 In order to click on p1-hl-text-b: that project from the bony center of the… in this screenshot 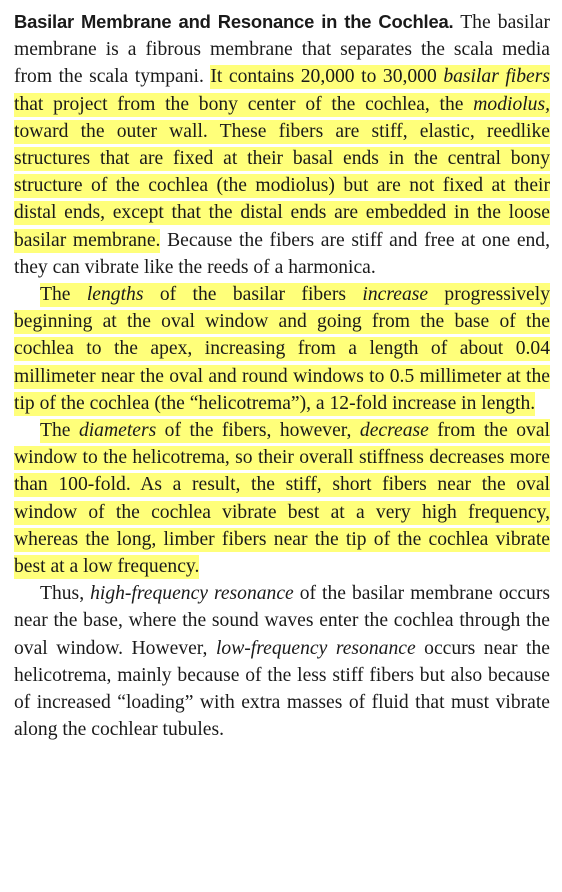, I will do `click(244, 104)`.